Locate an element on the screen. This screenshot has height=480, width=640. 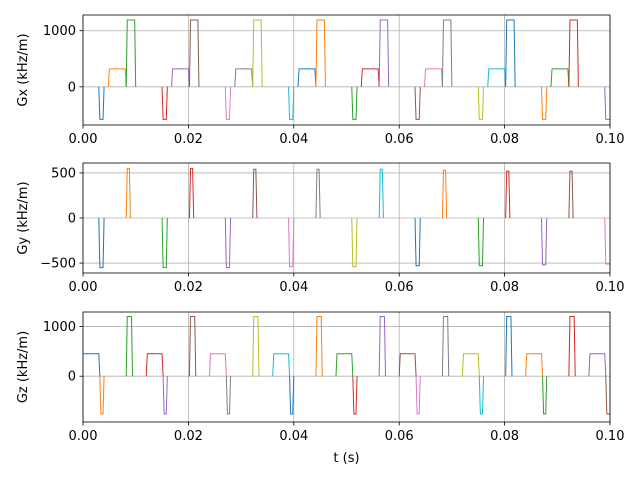
gy-x-tick-label-3: 0.06 is located at coordinates (399, 287).